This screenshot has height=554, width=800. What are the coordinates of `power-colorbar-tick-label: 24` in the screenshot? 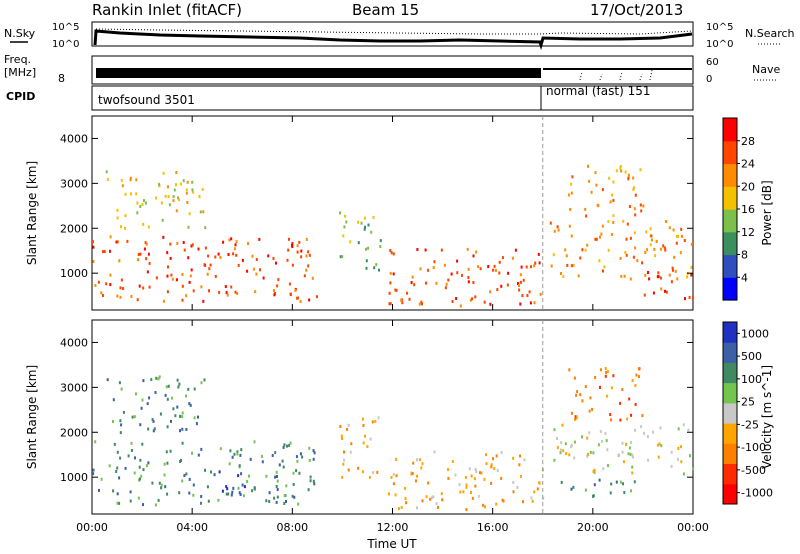 It's located at (748, 164).